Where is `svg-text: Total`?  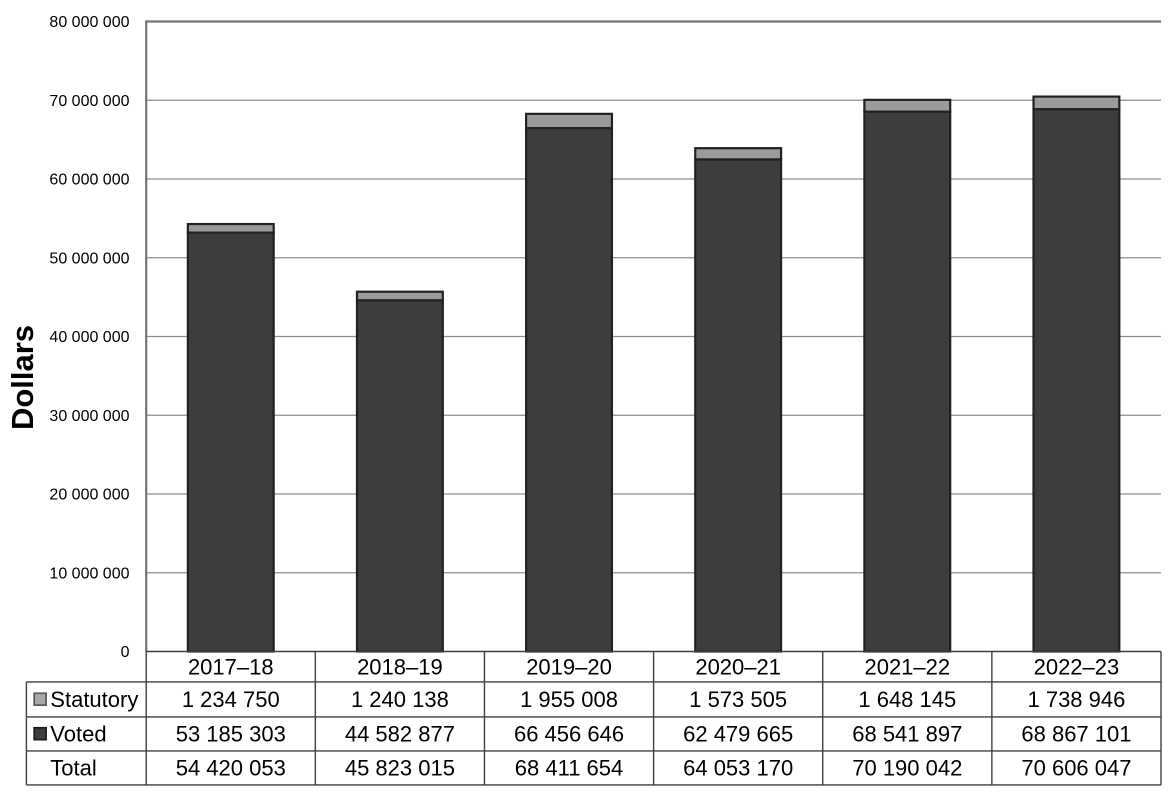 svg-text: Total is located at coordinates (73, 768).